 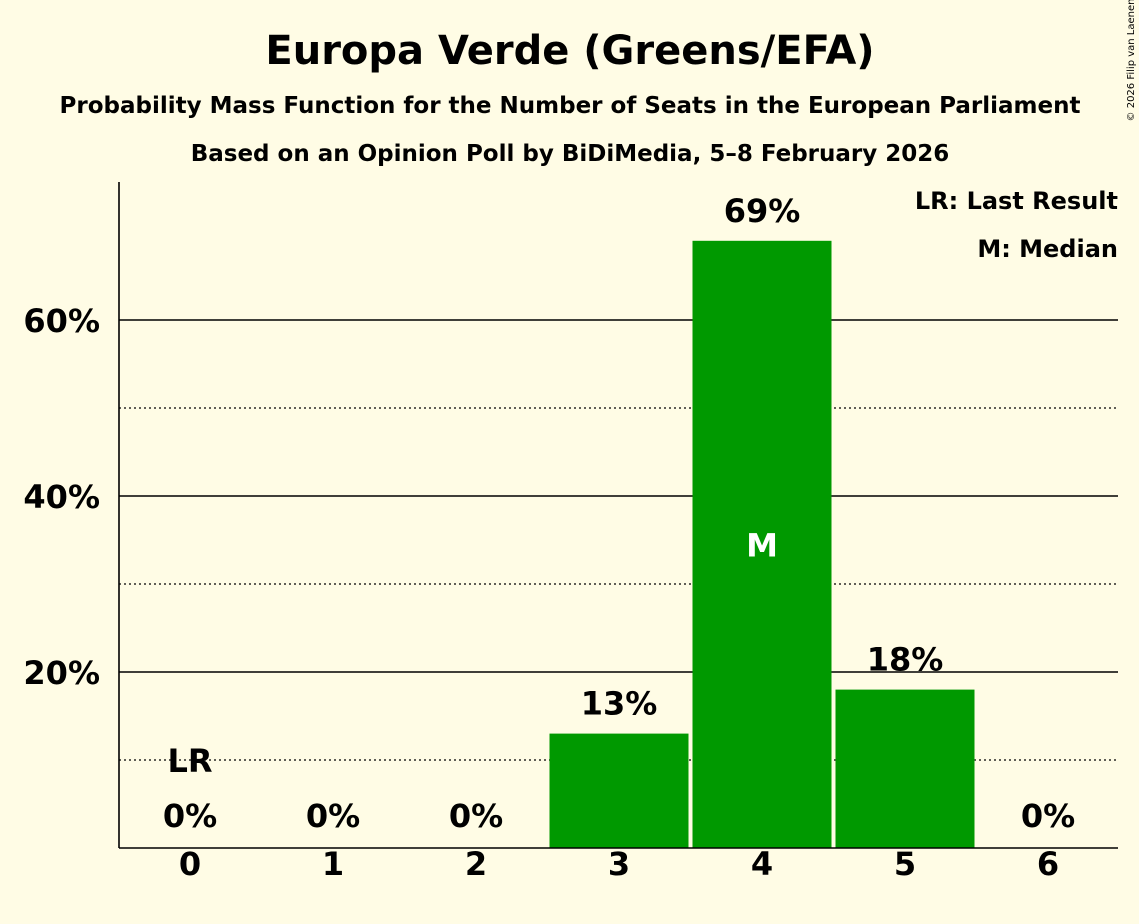 I want to click on value-label-6: 0%, so click(x=1048, y=816).